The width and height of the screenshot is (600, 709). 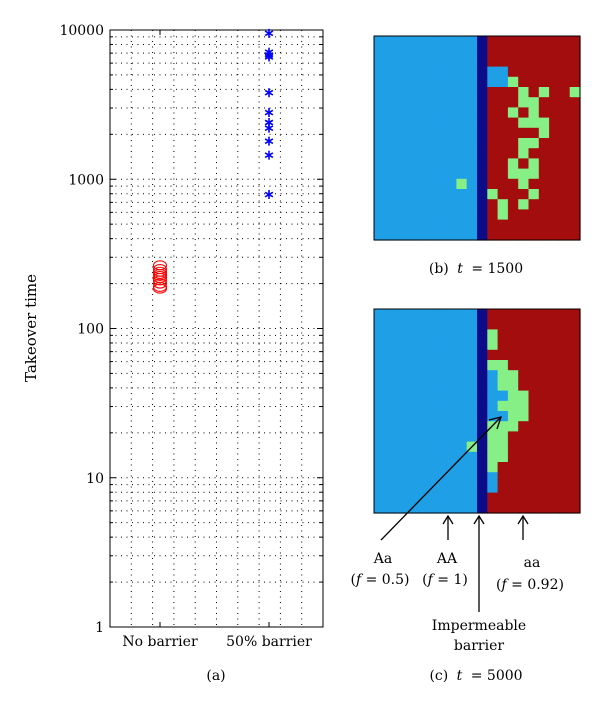 I want to click on label-AA-f: (f = 1), so click(x=445, y=580).